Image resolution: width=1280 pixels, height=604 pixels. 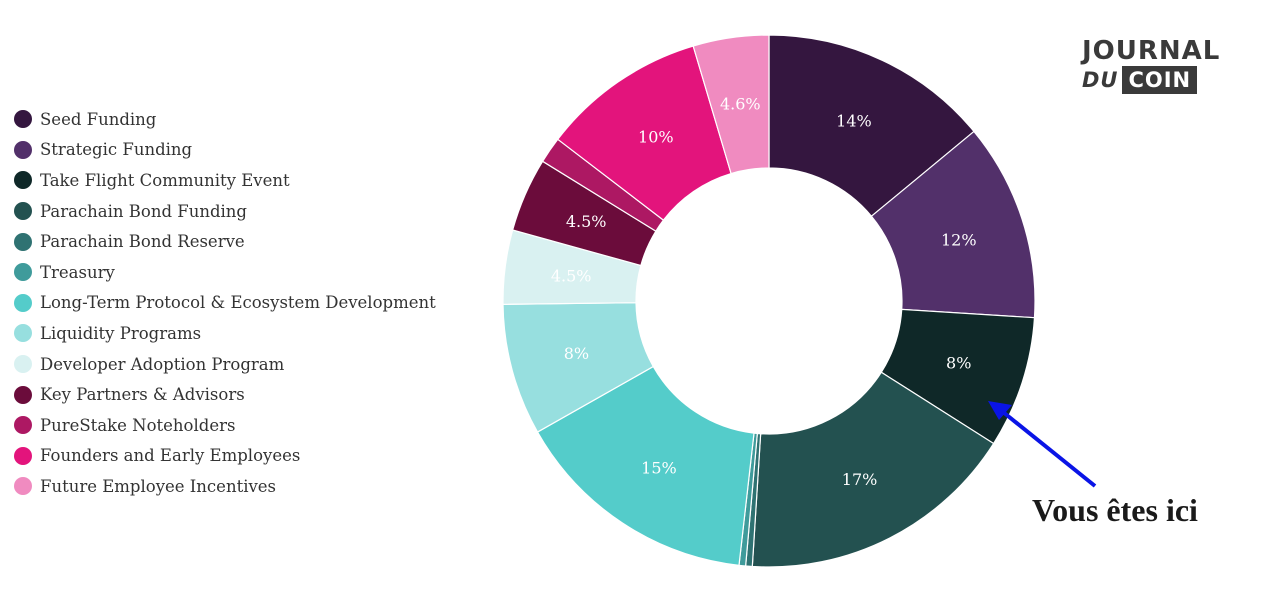 What do you see at coordinates (143, 211) in the screenshot?
I see `legend-label: Parachain Bond Funding` at bounding box center [143, 211].